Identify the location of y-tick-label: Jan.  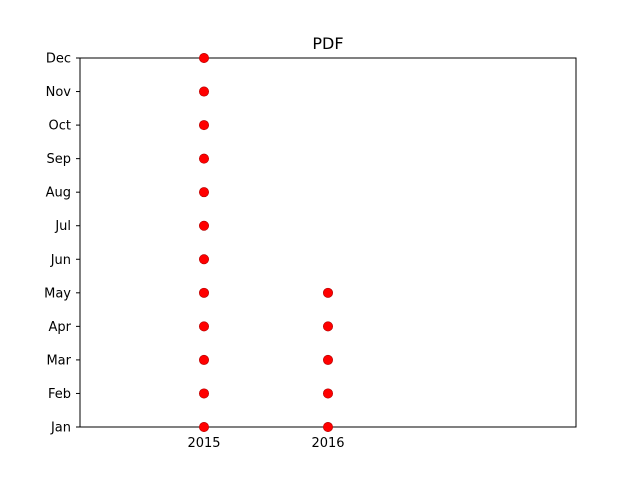
(60, 428).